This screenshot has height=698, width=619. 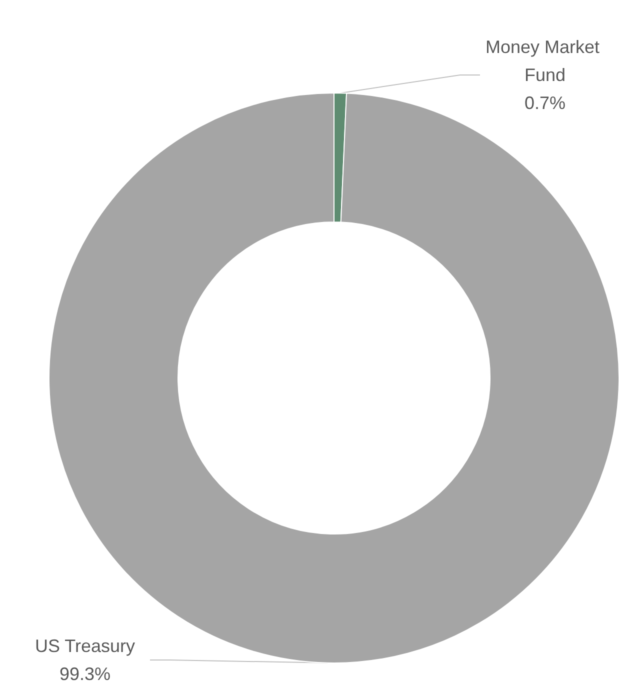 I want to click on data-label: 99.3%, so click(x=85, y=674).